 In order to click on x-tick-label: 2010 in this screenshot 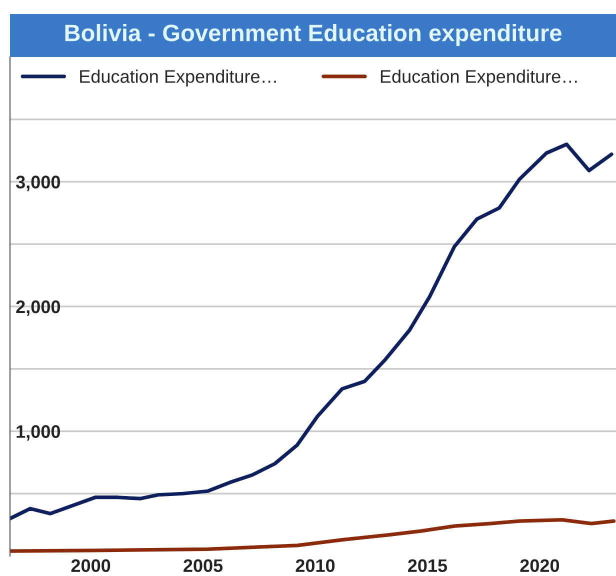, I will do `click(315, 565)`.